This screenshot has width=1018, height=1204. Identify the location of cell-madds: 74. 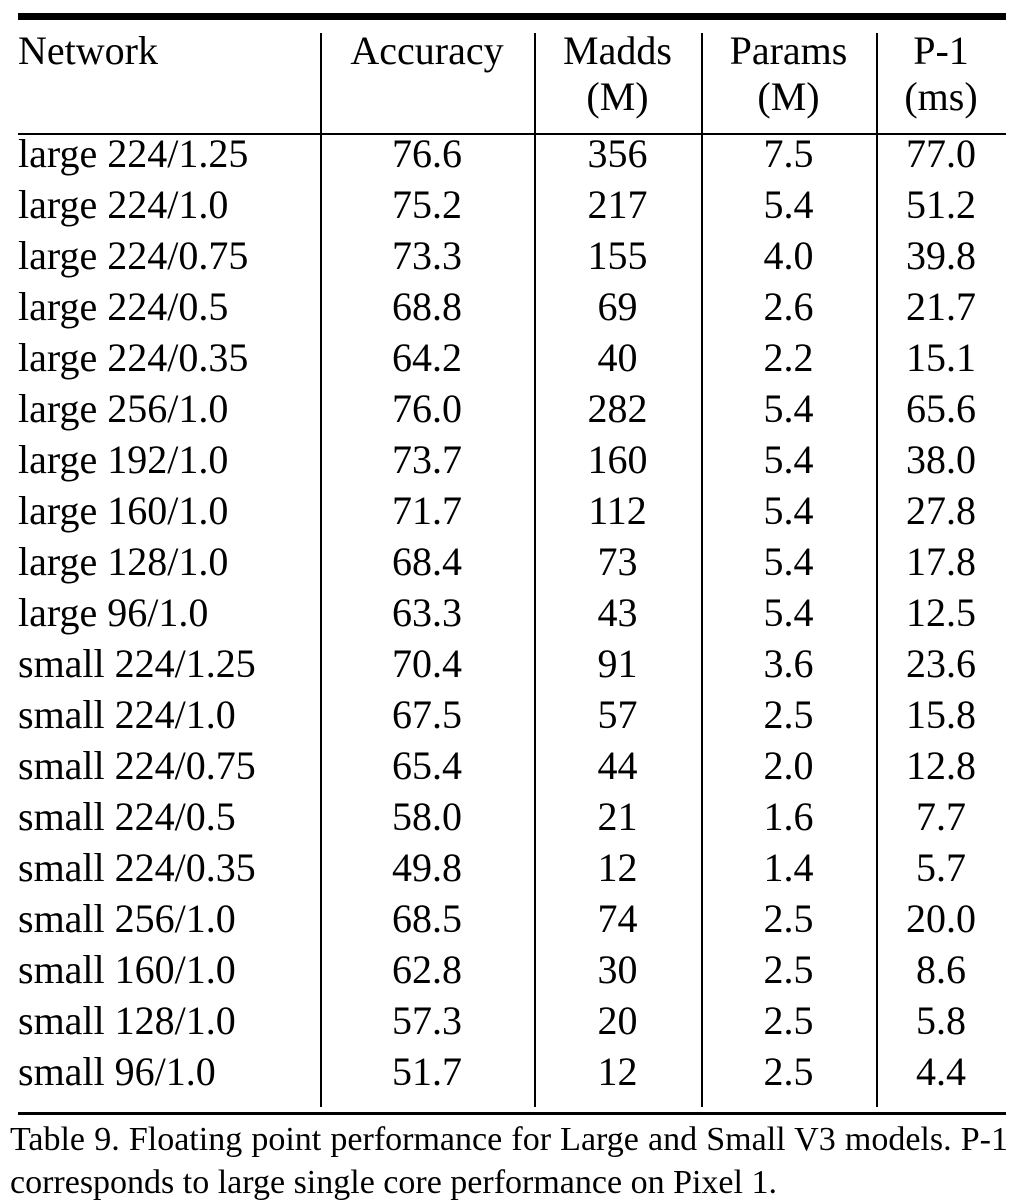
(617, 918).